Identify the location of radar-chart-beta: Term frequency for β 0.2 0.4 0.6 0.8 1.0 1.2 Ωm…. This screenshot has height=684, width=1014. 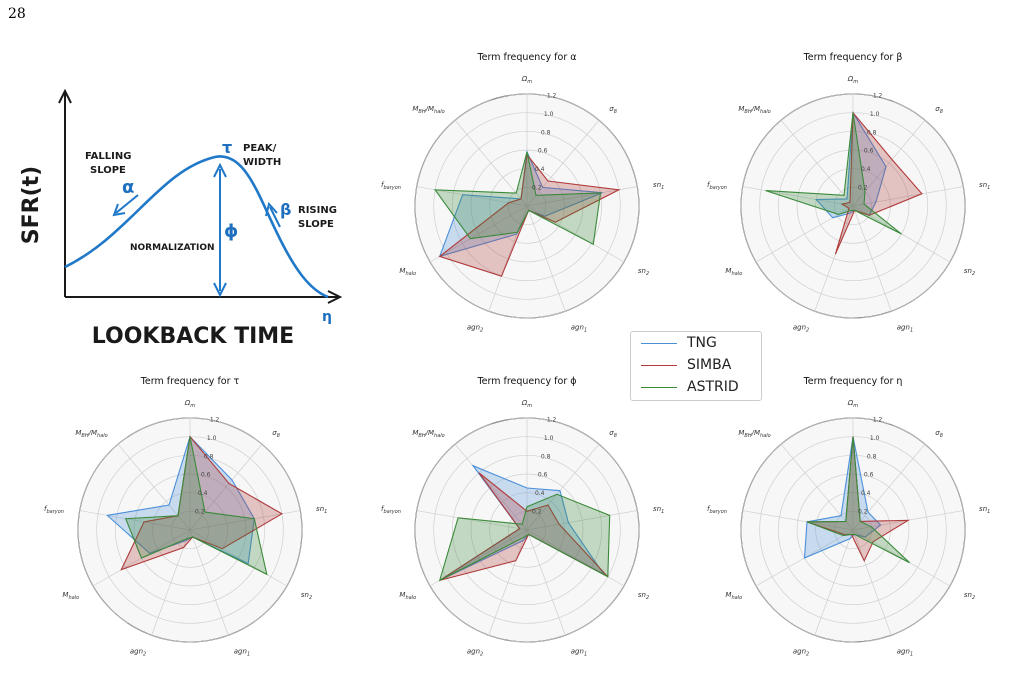
(848, 192).